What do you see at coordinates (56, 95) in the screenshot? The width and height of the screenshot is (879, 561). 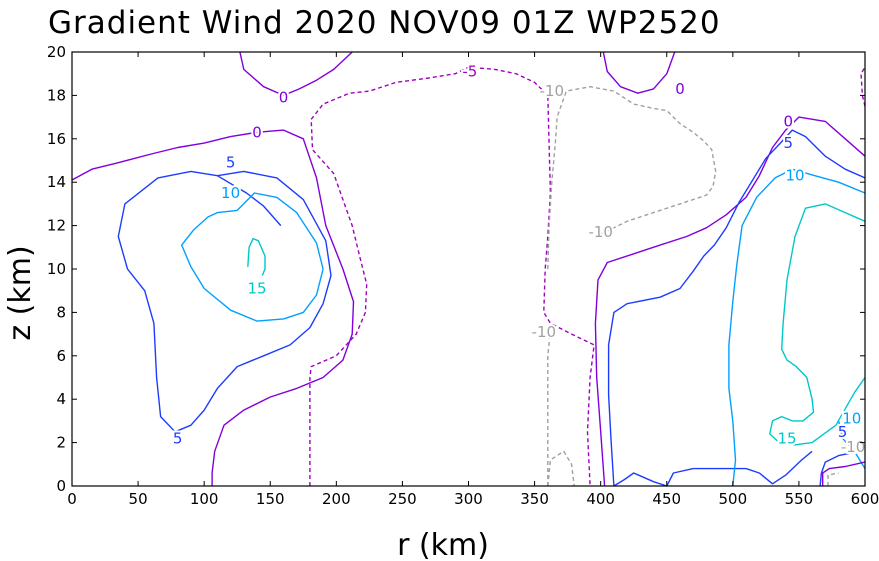 I see `y-tick-label: 18` at bounding box center [56, 95].